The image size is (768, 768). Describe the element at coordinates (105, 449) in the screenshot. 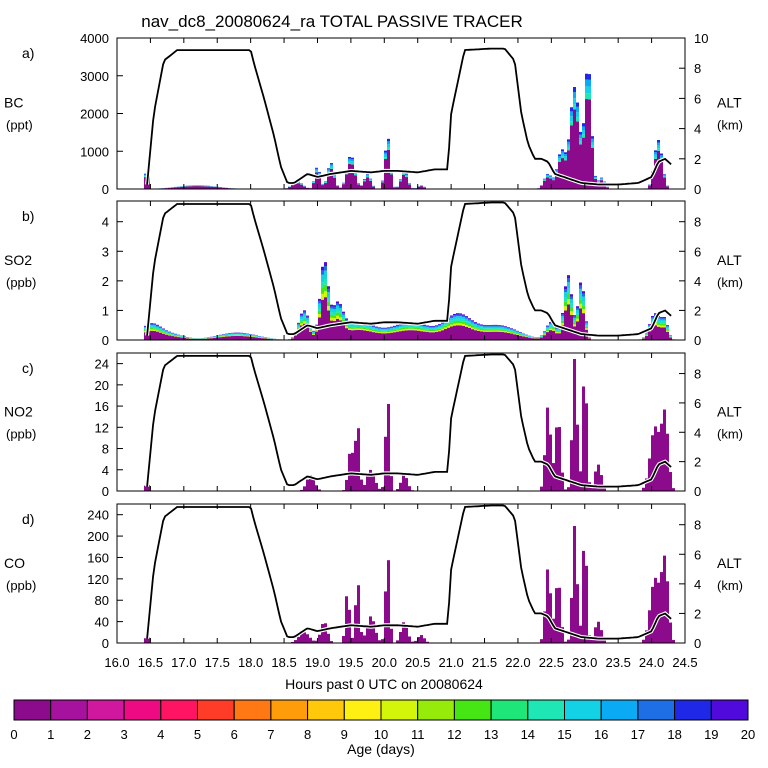

I see `y-tick-label: 8` at that location.